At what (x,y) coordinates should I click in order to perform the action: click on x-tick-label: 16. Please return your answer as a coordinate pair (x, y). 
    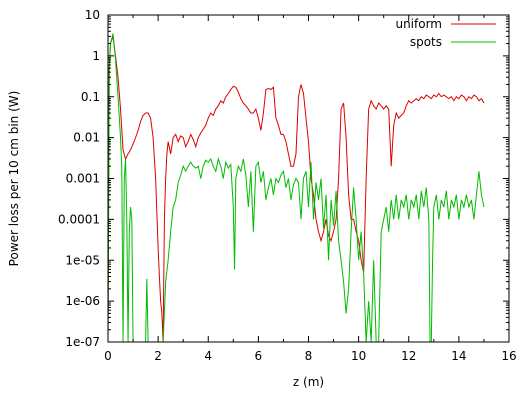
    Looking at the image, I should click on (508, 356).